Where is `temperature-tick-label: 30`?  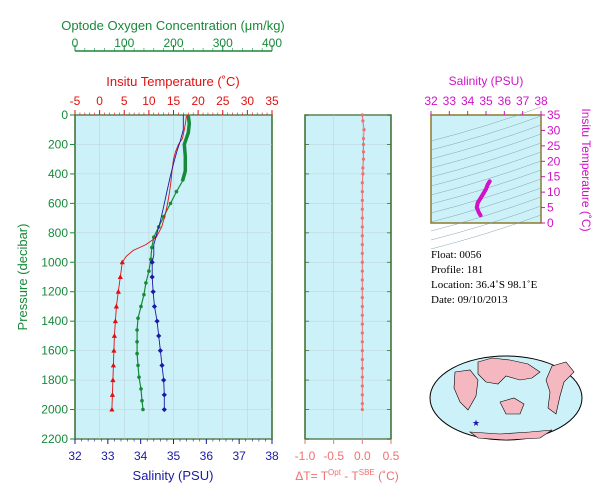
temperature-tick-label: 30 is located at coordinates (248, 101).